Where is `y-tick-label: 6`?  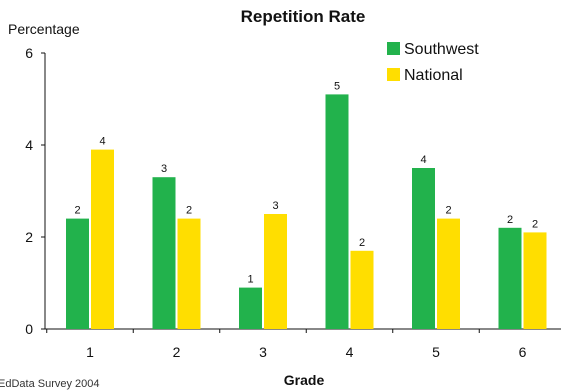 y-tick-label: 6 is located at coordinates (29, 53).